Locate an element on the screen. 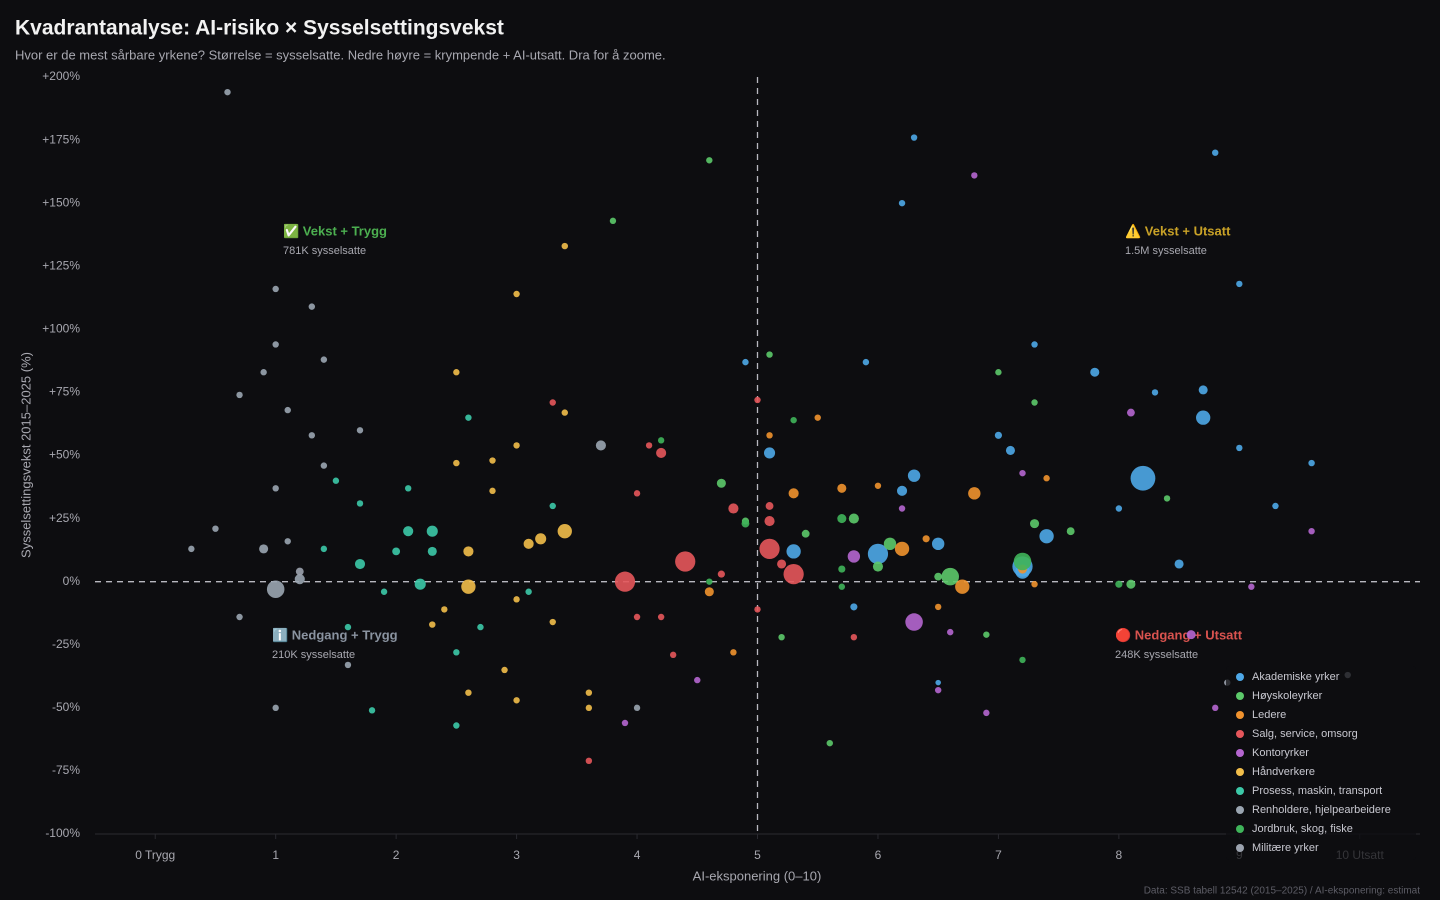  x-tick-label: 7 is located at coordinates (998, 855).